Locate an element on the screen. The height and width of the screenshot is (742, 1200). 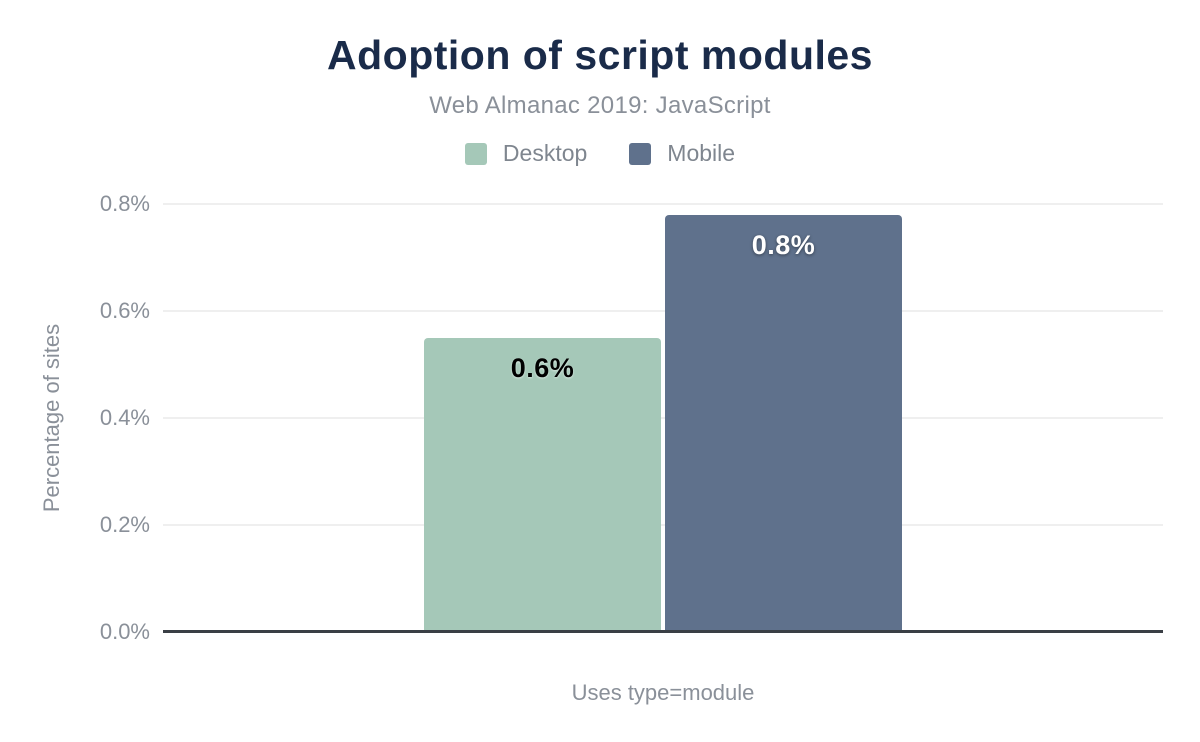
legend-item-desktop: Desktop is located at coordinates (526, 153).